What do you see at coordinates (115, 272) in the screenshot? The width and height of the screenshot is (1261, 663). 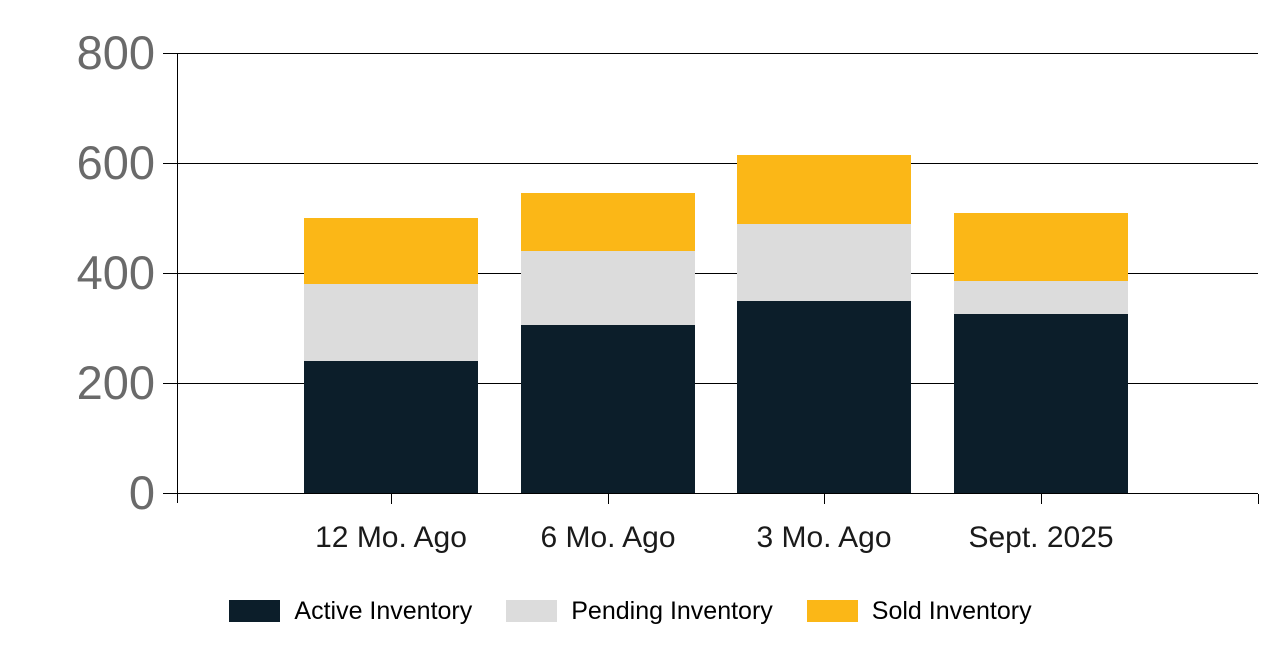 I see `y-axis-label-400: 400` at bounding box center [115, 272].